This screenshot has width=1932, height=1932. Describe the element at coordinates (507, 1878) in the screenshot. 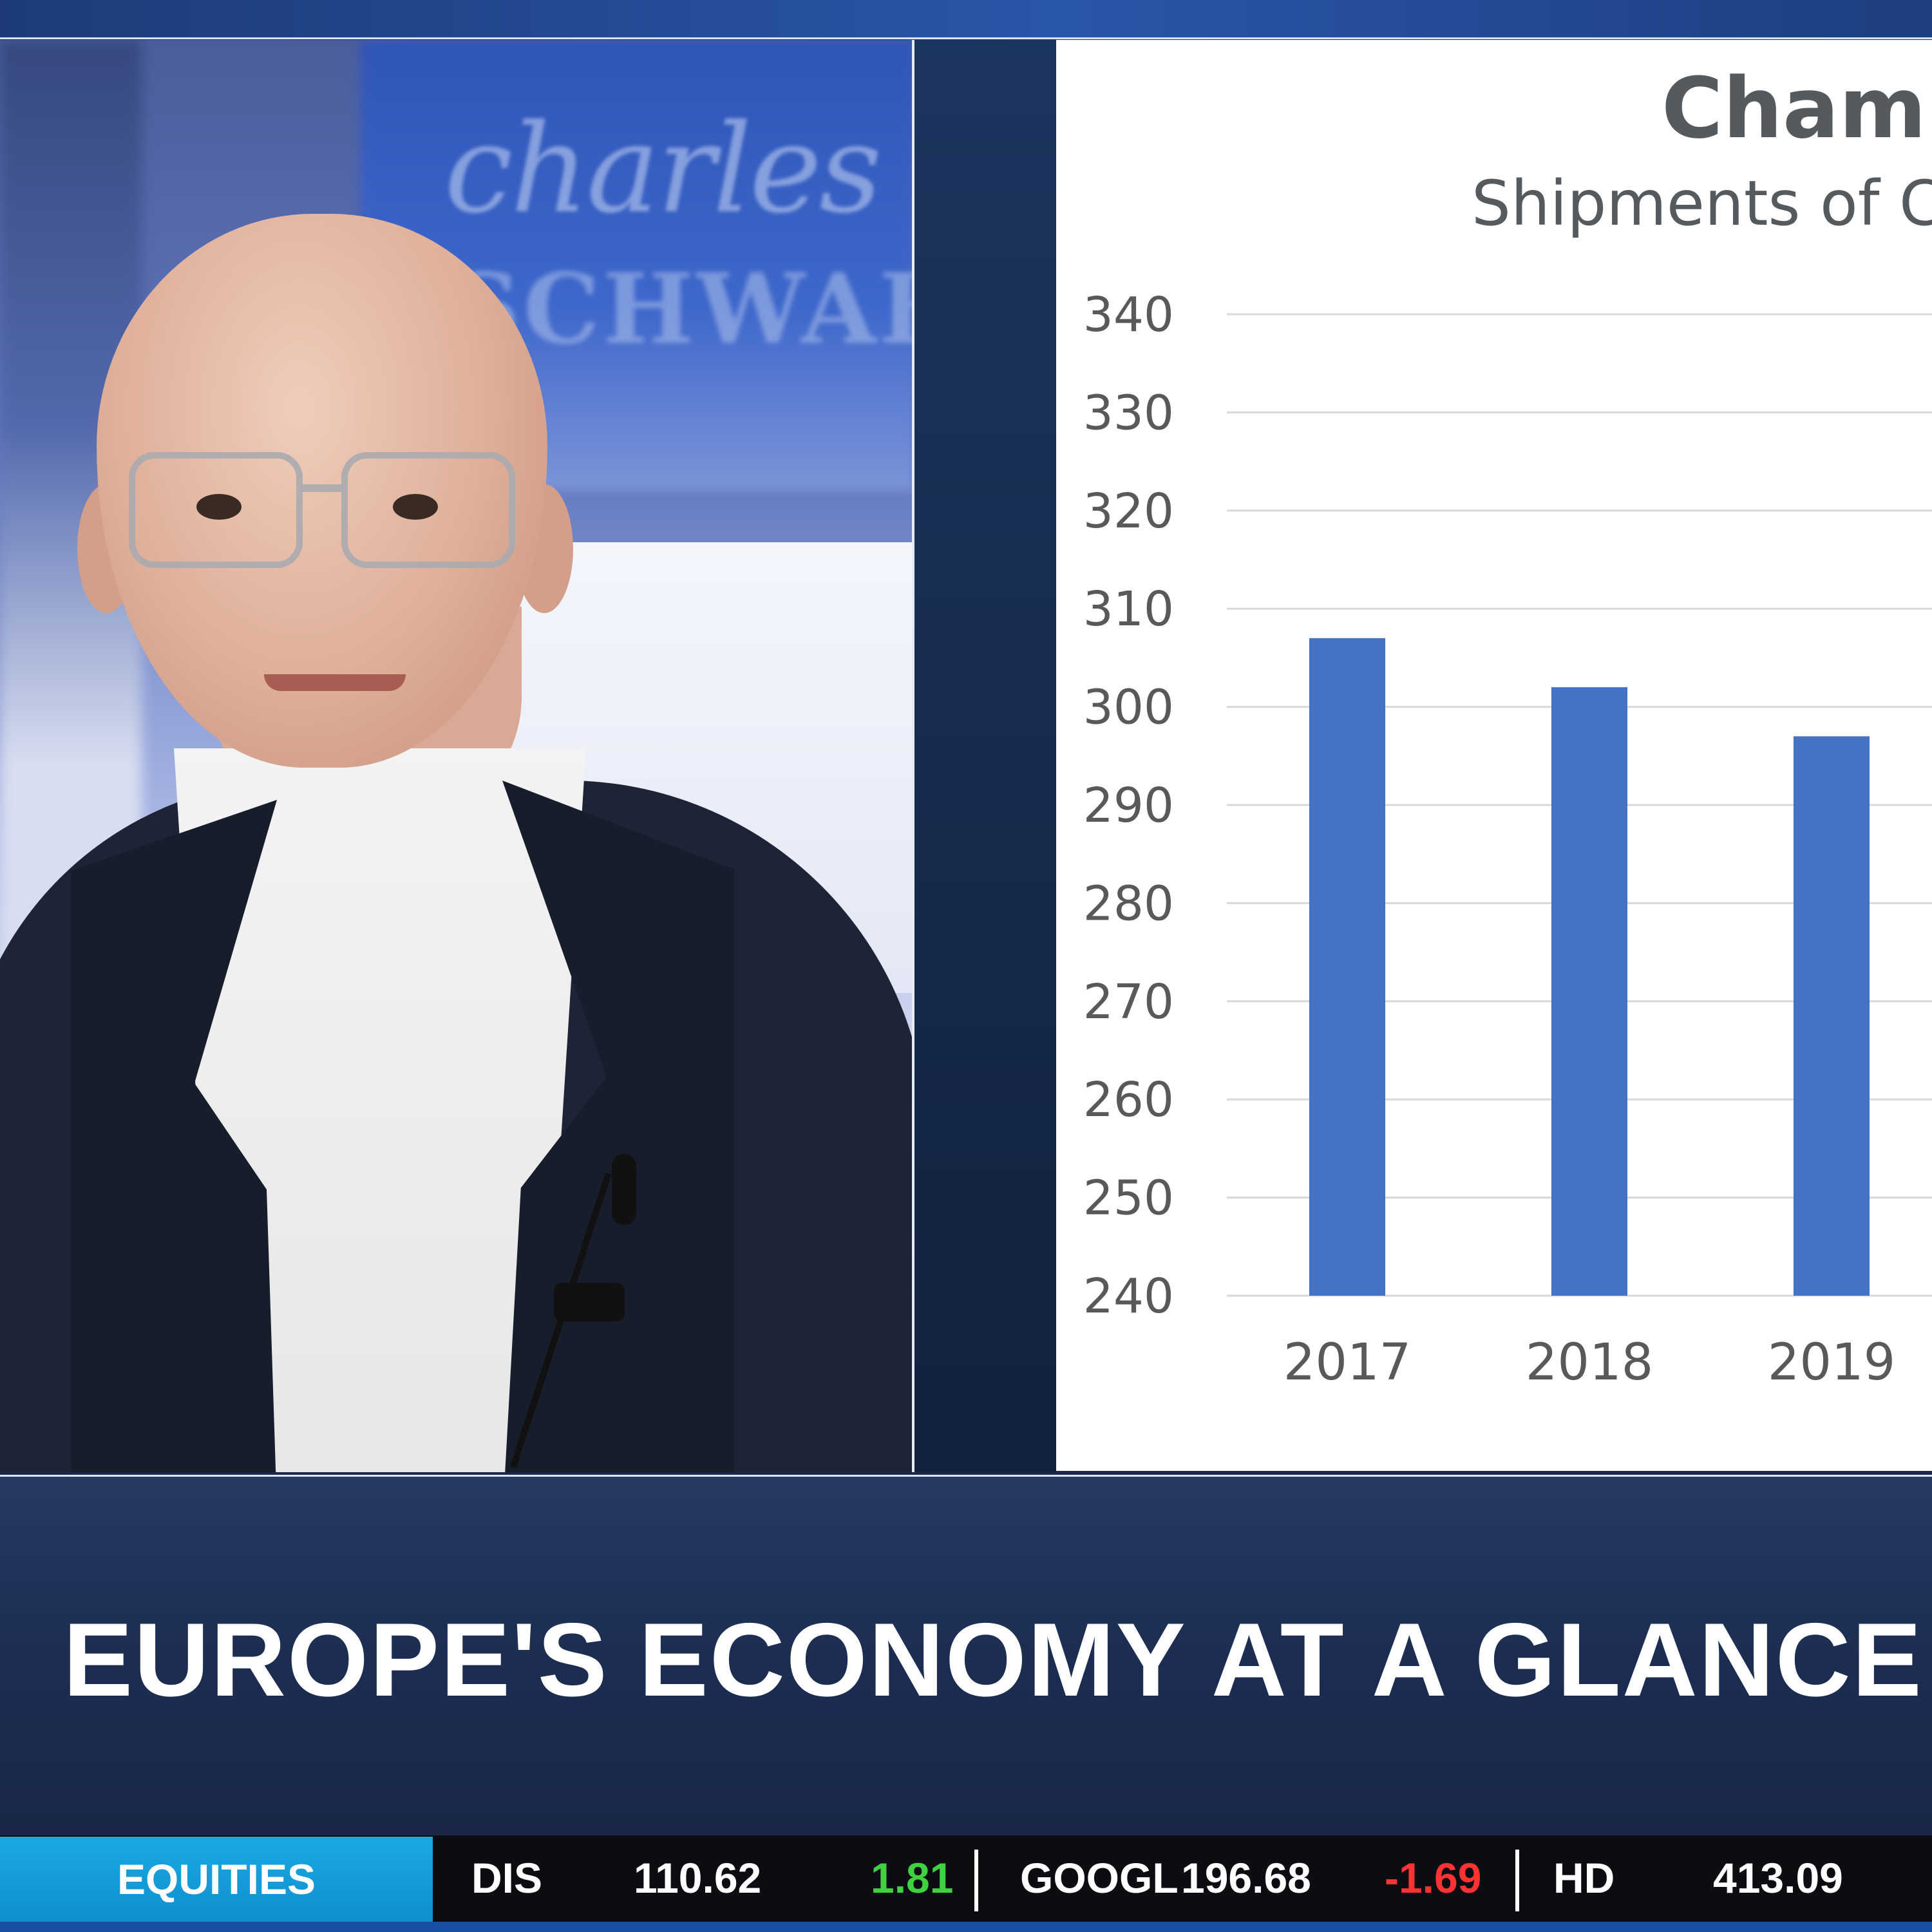

I see `ticker-symbol-dis: DIS` at that location.